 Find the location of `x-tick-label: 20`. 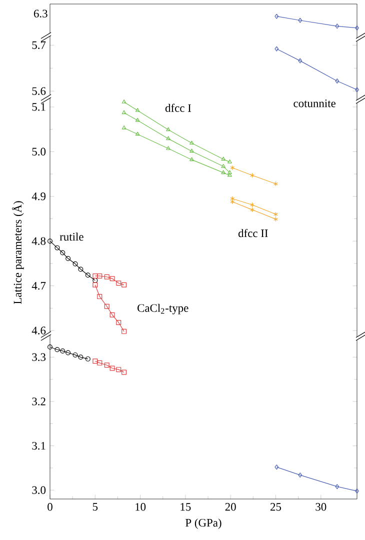

x-tick-label: 20 is located at coordinates (230, 507).